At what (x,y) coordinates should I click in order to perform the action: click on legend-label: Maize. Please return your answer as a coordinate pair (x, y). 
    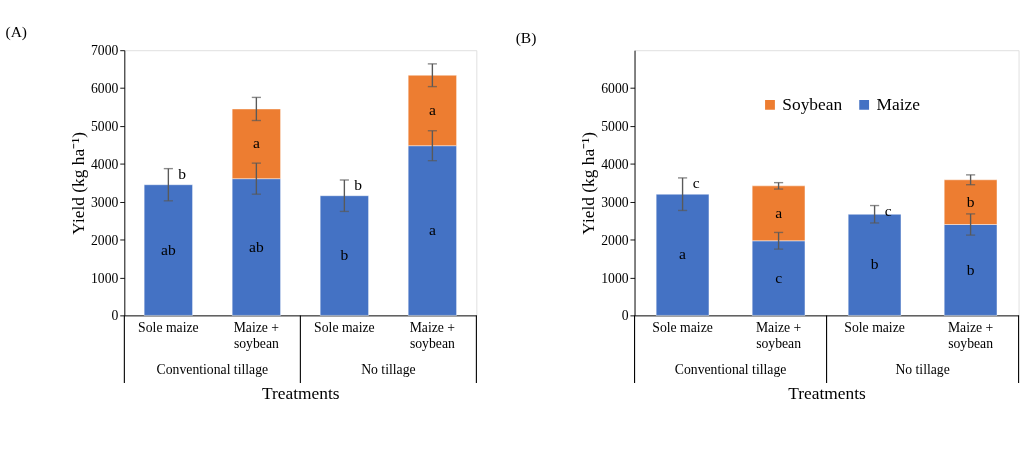
    Looking at the image, I should click on (898, 105).